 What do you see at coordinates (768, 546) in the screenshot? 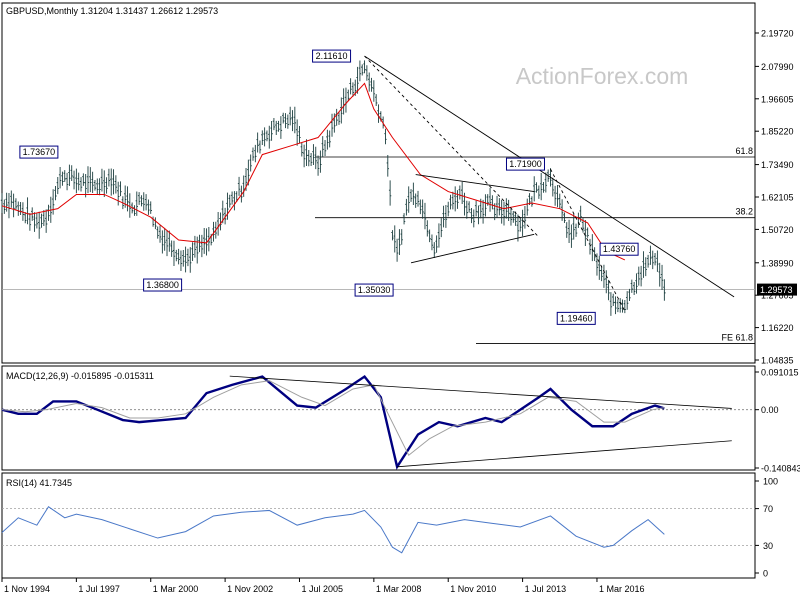
I see `rsi-axis-tick-label: 30` at bounding box center [768, 546].